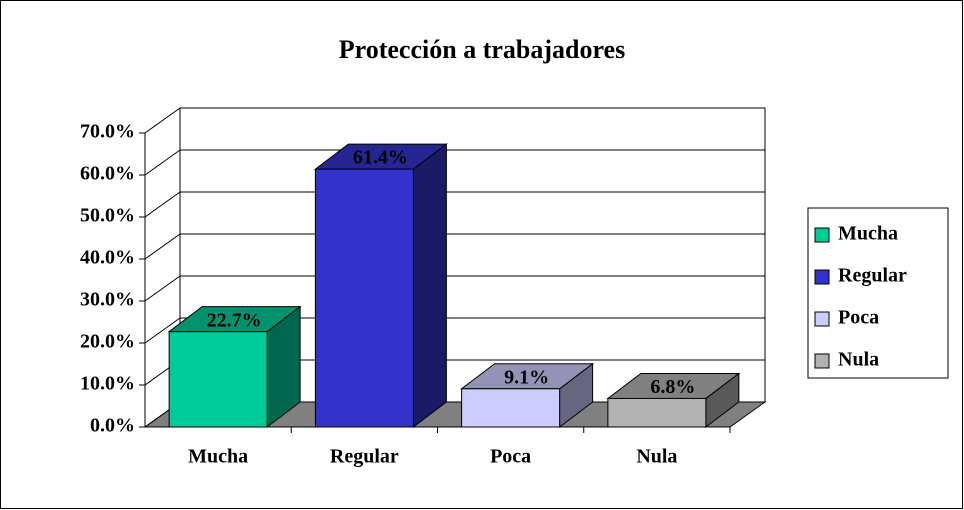  What do you see at coordinates (107, 300) in the screenshot?
I see `y-tick-label: 30.0%` at bounding box center [107, 300].